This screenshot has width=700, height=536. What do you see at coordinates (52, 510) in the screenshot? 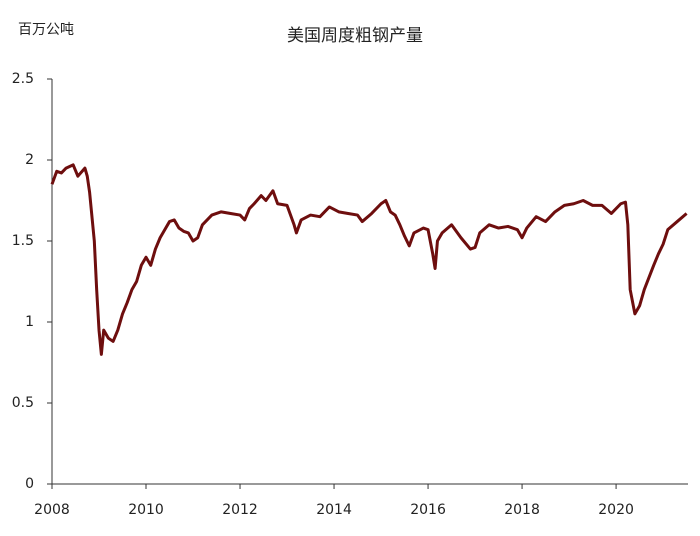
I see `x-tick-label: 2008` at bounding box center [52, 510].